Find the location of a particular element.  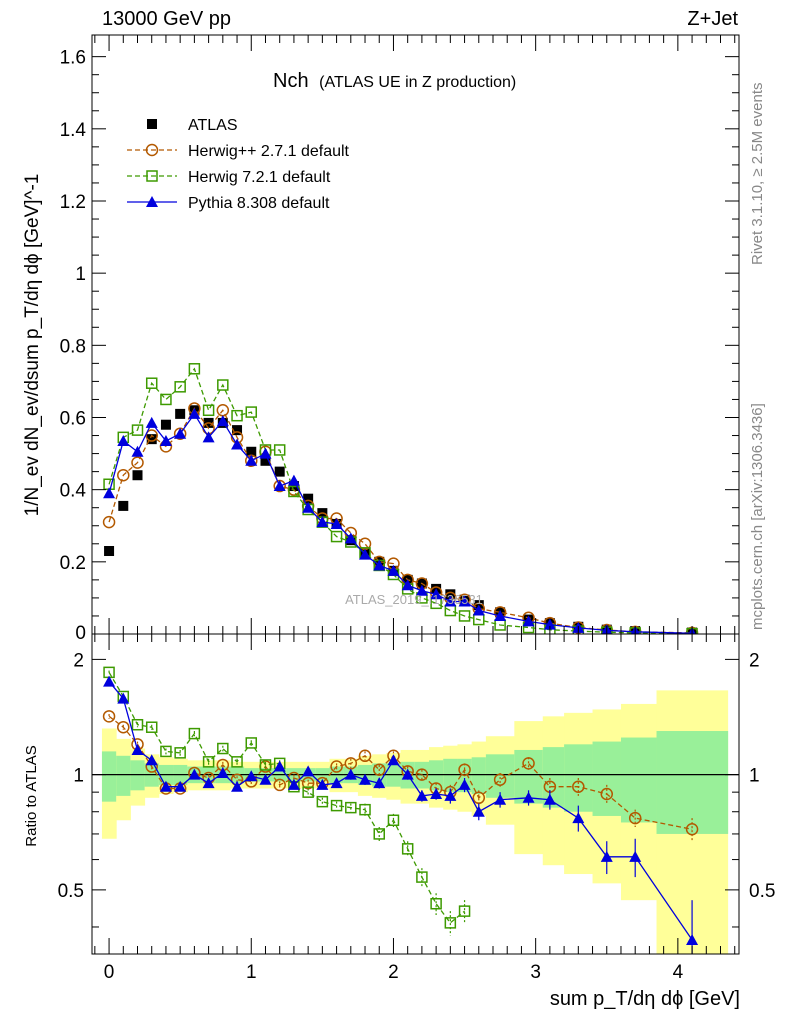

main-y-tick-label: 1.2 is located at coordinates (73, 202).